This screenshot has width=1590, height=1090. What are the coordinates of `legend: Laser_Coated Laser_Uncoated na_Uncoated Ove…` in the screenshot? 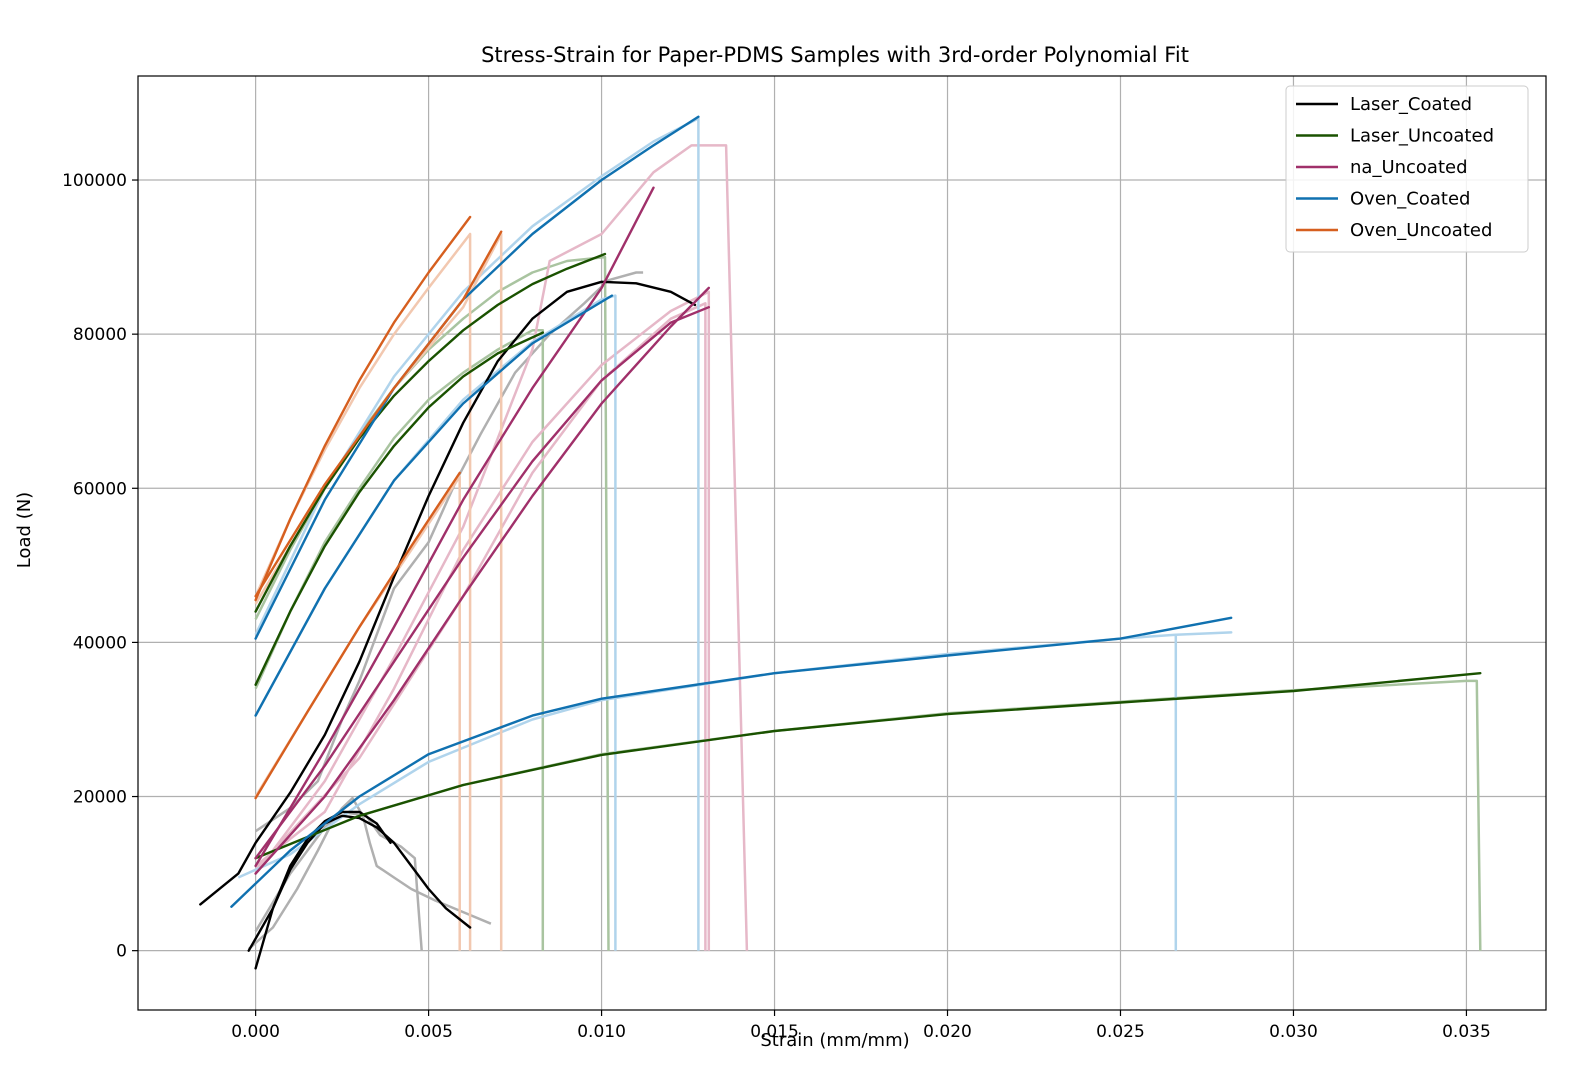 It's located at (1407, 169).